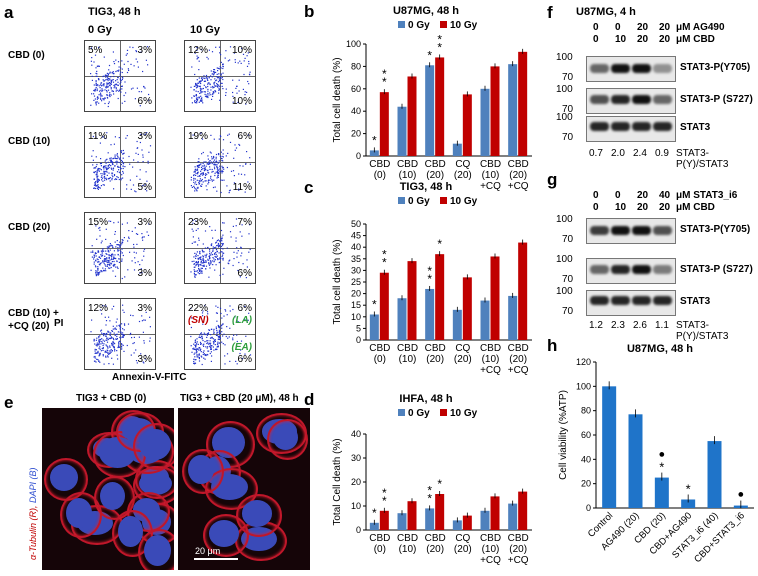 The width and height of the screenshot is (758, 576). Describe the element at coordinates (631, 101) in the screenshot. I see `blot-strip` at that location.